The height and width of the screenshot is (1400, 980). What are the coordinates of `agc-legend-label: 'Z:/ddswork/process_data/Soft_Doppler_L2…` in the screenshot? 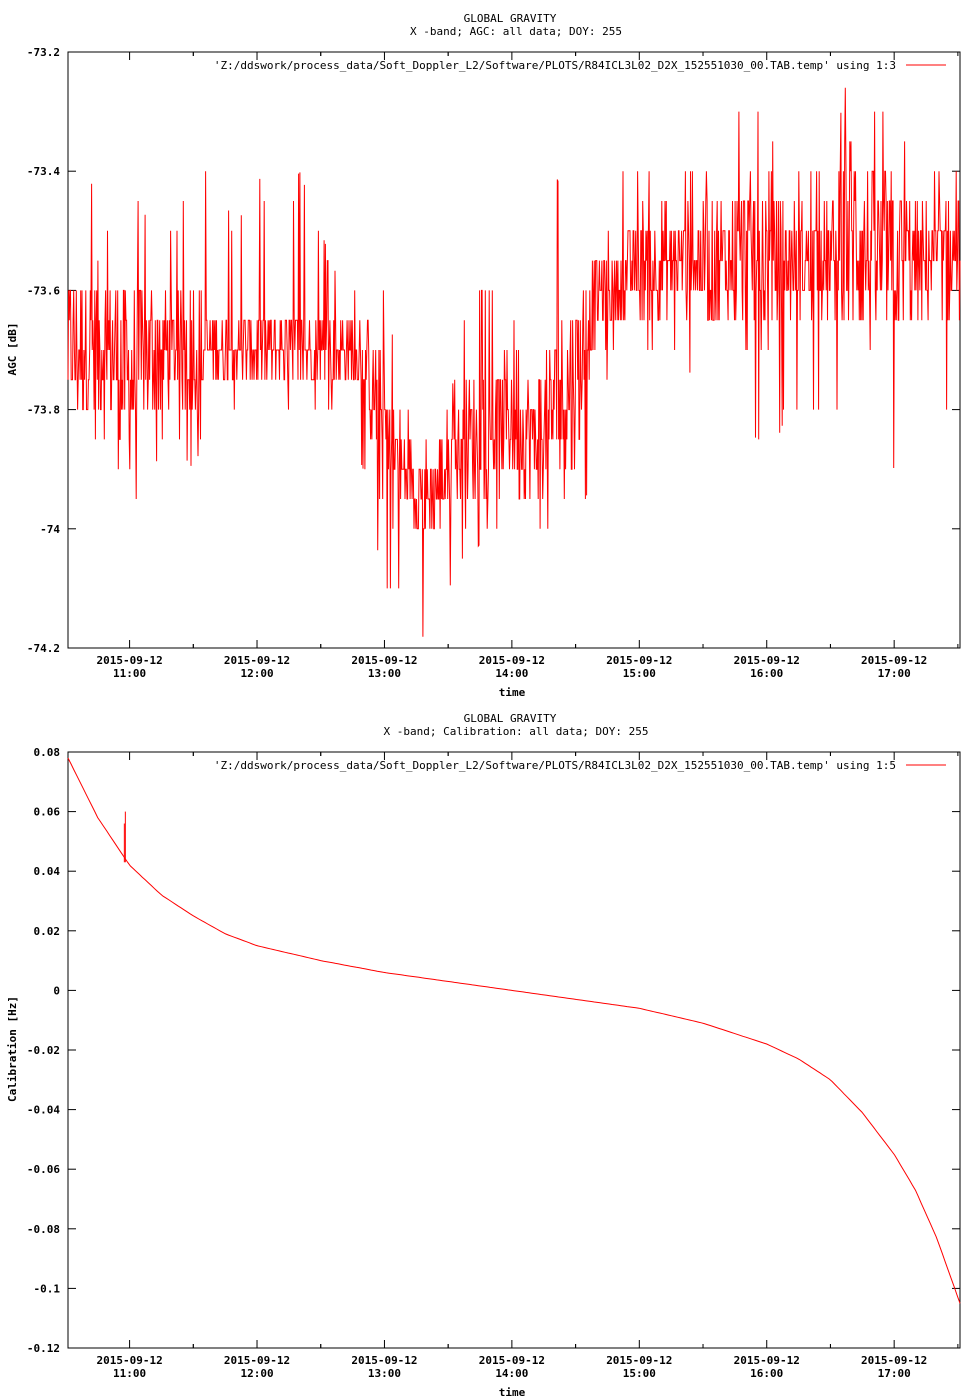 It's located at (555, 65).